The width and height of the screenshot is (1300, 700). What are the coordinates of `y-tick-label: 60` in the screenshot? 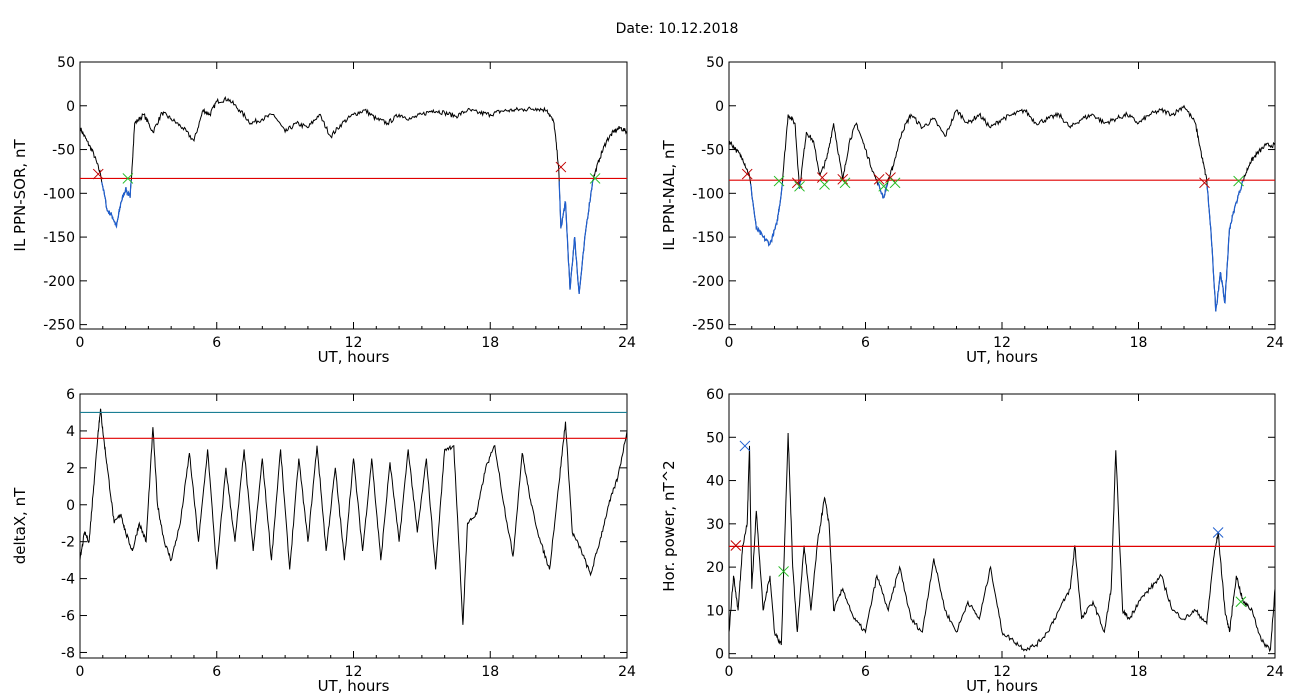 It's located at (715, 395).